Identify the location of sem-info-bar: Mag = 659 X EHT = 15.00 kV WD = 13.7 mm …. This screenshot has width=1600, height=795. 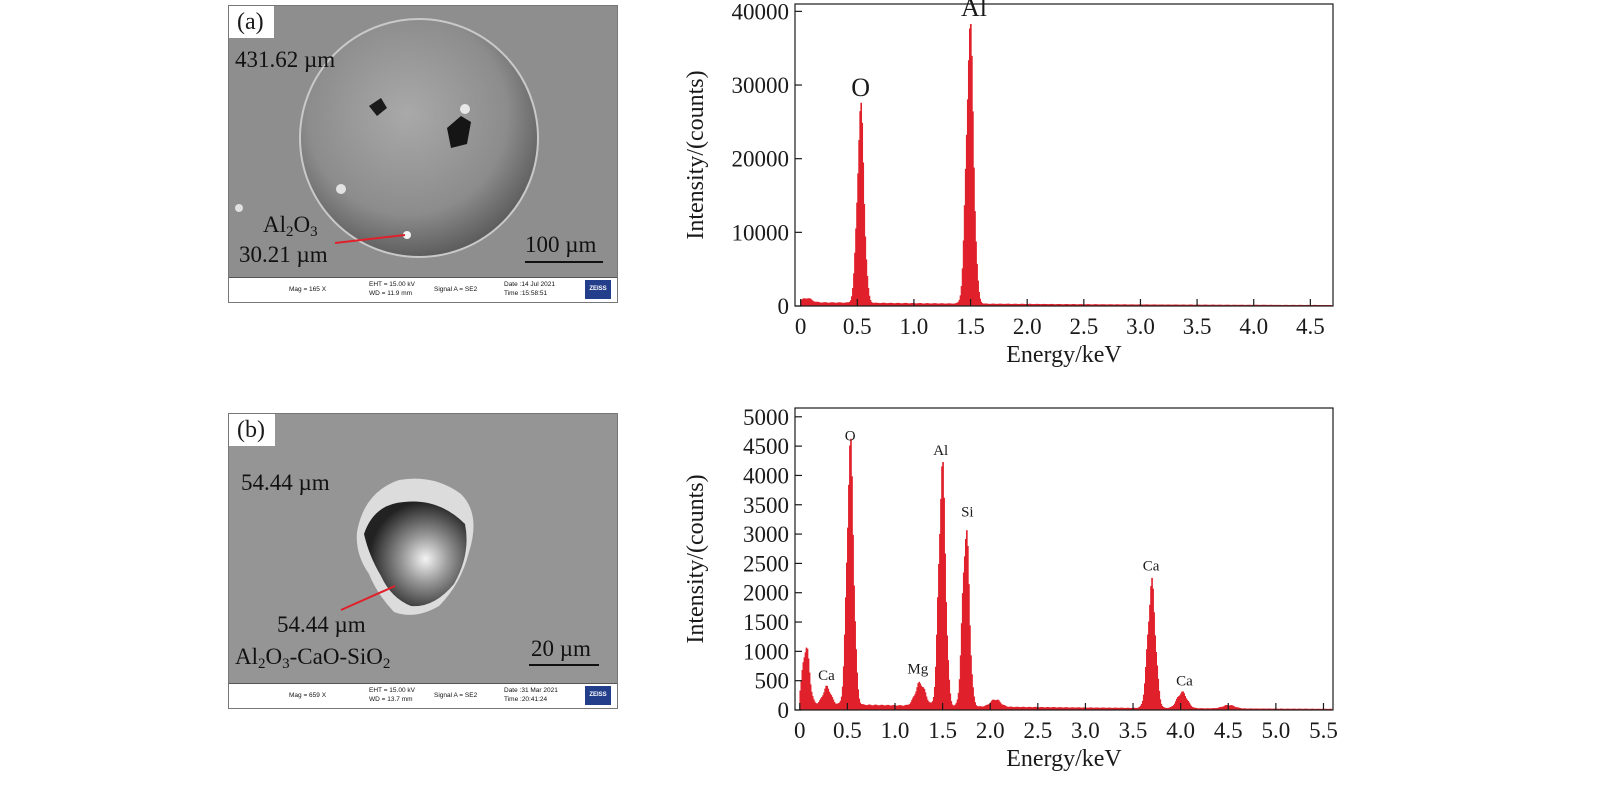
(423, 695).